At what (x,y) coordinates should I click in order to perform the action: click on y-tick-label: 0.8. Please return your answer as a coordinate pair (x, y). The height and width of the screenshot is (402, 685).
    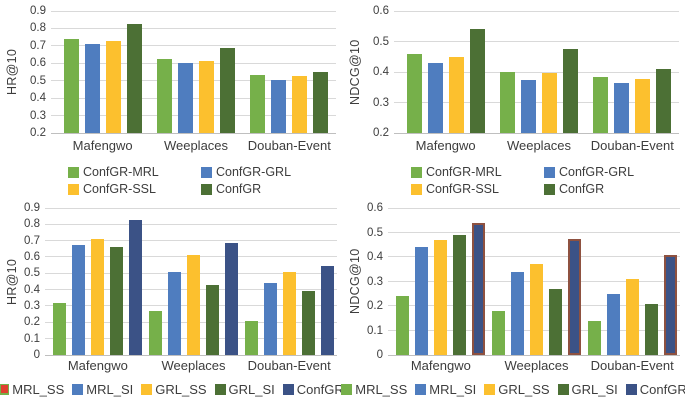
    Looking at the image, I should click on (32, 224).